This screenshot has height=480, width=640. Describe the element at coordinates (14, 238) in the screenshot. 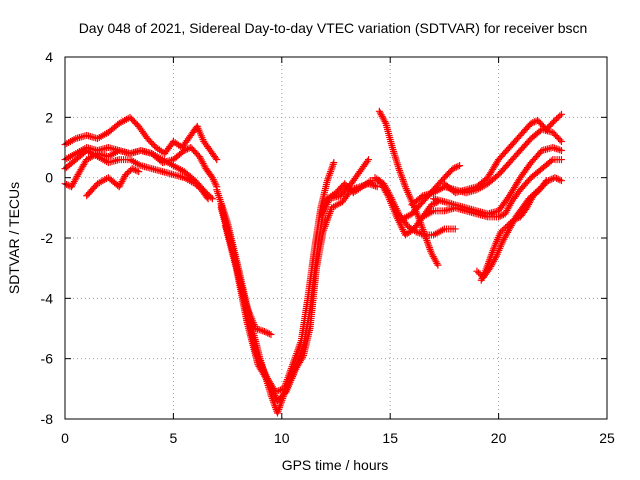

I see `y-axis-label: SDTVAR / TECUs` at that location.